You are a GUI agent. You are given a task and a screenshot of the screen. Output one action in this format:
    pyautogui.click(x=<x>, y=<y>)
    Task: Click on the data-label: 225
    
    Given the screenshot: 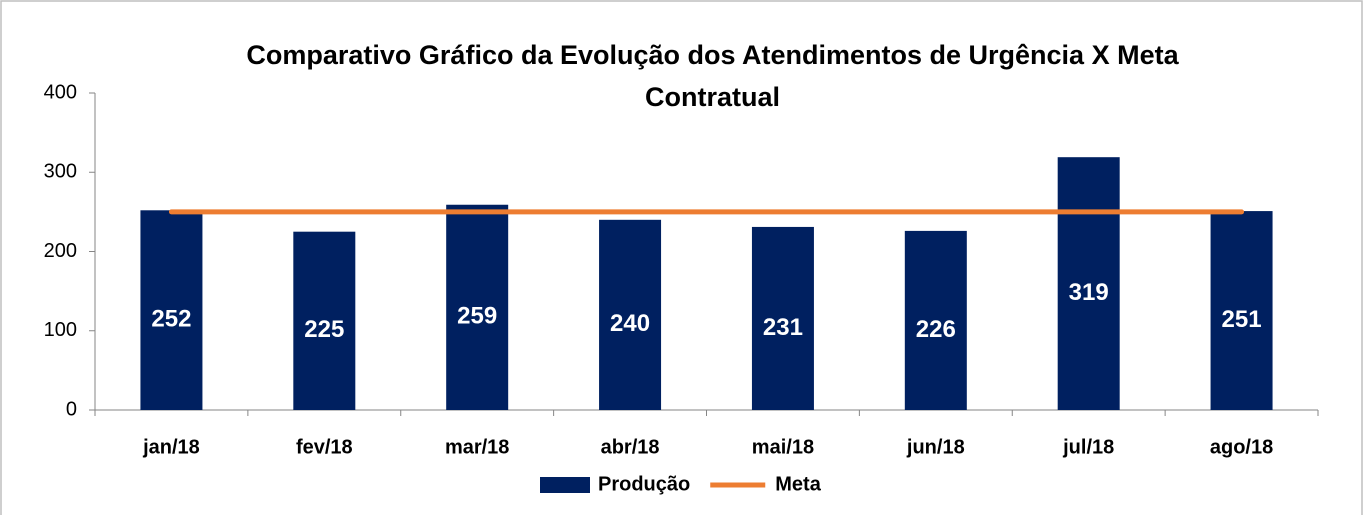 What is the action you would take?
    pyautogui.click(x=324, y=329)
    